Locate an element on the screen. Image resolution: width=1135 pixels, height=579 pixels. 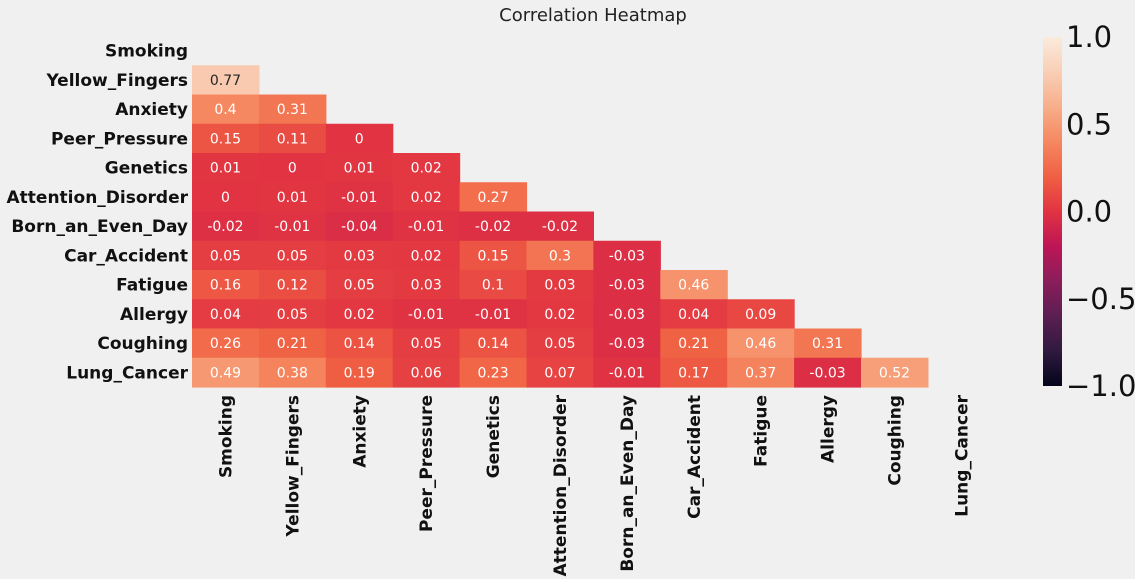
colorbar-gradient is located at coordinates (1052, 211).